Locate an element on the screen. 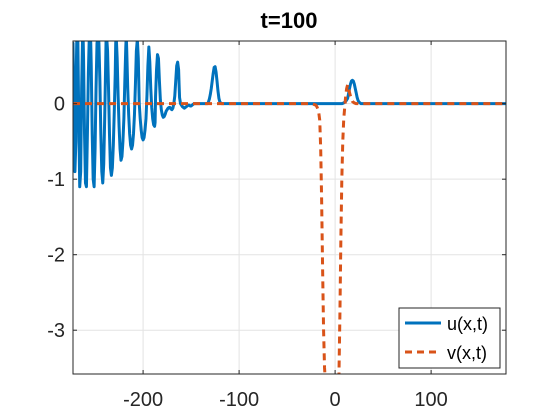  y-tick-label: -3 is located at coordinates (56, 331).